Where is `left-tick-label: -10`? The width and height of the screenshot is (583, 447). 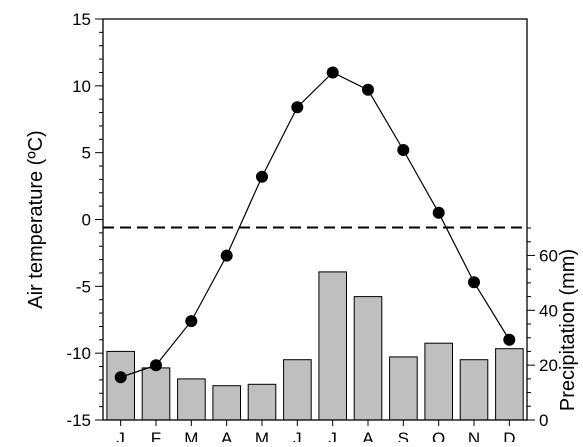
left-tick-label: -10 is located at coordinates (78, 353).